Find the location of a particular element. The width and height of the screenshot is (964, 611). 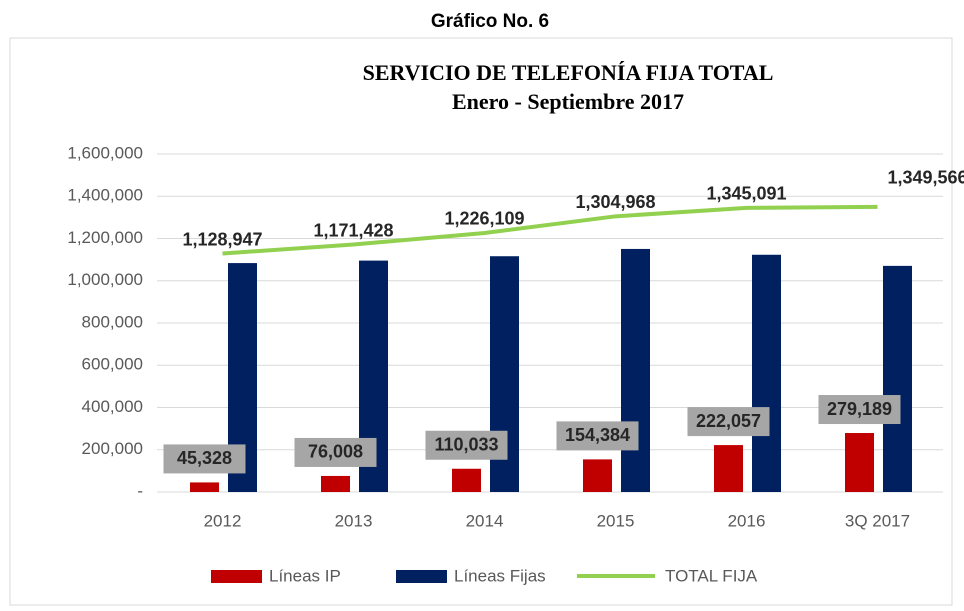

y-tick-label: 1,600,000 is located at coordinates (105, 152).